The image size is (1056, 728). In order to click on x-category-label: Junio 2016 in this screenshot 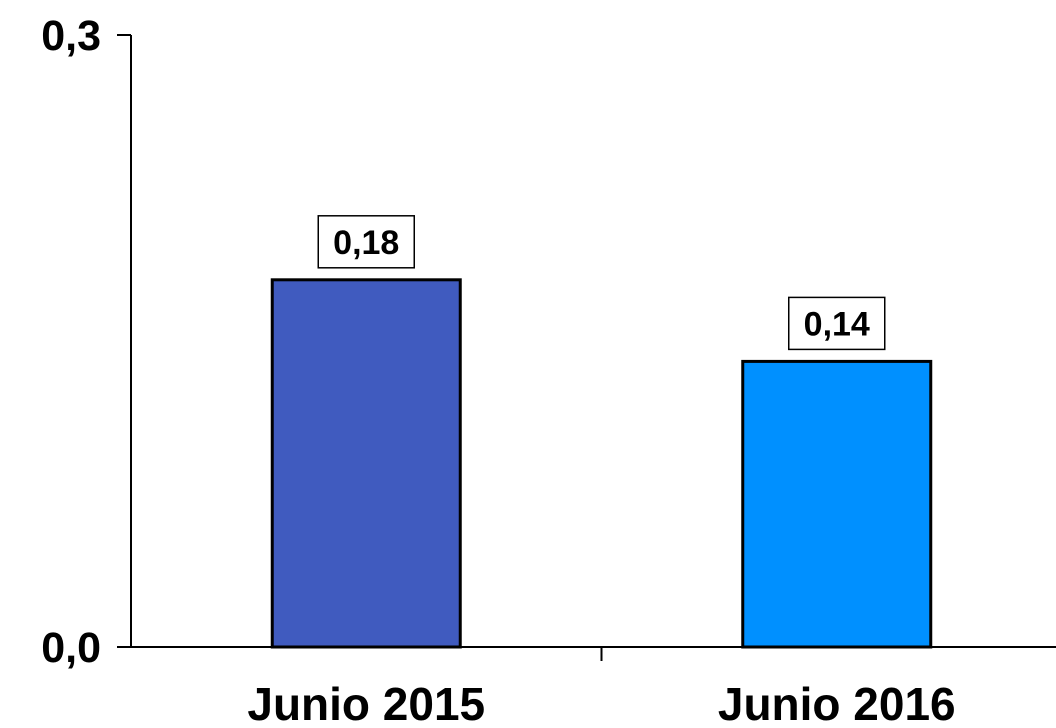, I will do `click(837, 703)`.